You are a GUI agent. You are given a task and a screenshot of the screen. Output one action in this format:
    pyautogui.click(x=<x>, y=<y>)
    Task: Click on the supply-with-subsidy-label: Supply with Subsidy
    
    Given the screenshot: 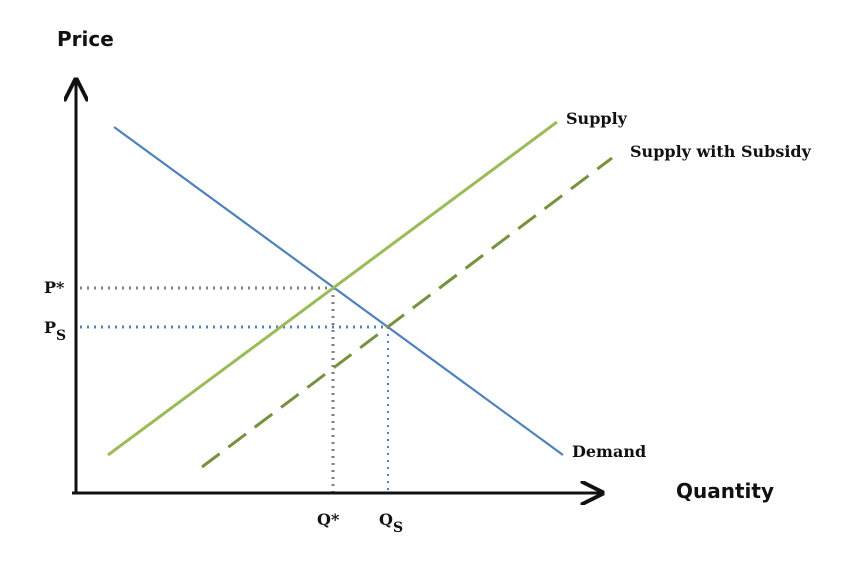 What is the action you would take?
    pyautogui.click(x=721, y=151)
    